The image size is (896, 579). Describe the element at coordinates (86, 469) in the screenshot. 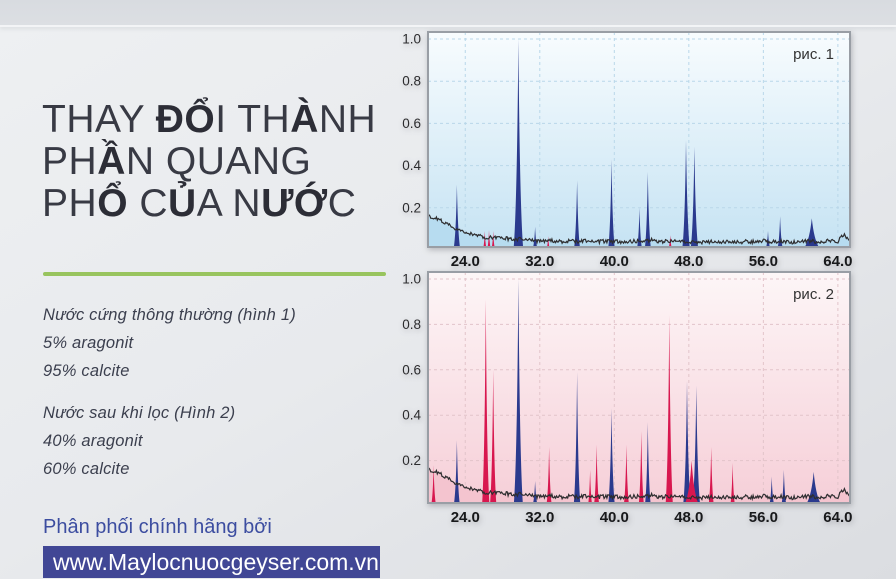

I see `info-line-calcite-2: 60% calcite` at that location.